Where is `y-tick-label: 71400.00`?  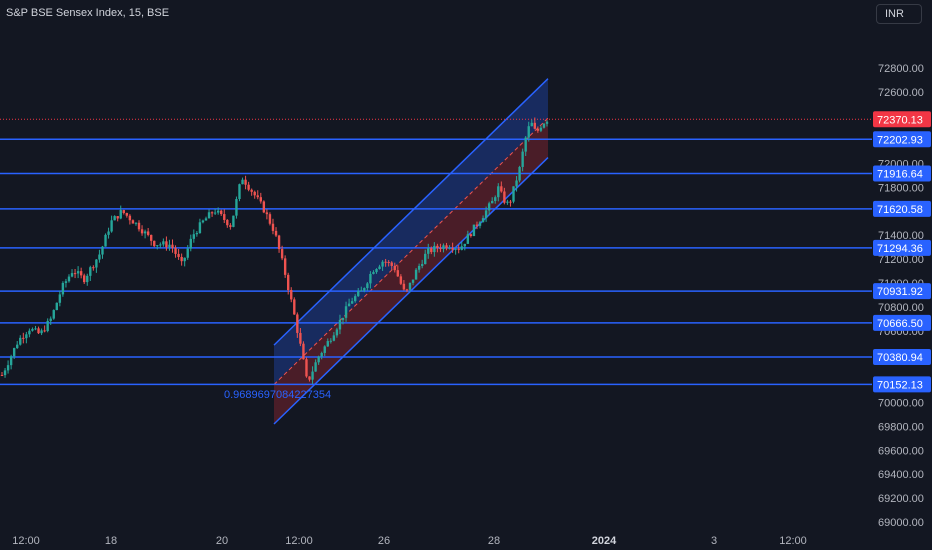 y-tick-label: 71400.00 is located at coordinates (901, 236).